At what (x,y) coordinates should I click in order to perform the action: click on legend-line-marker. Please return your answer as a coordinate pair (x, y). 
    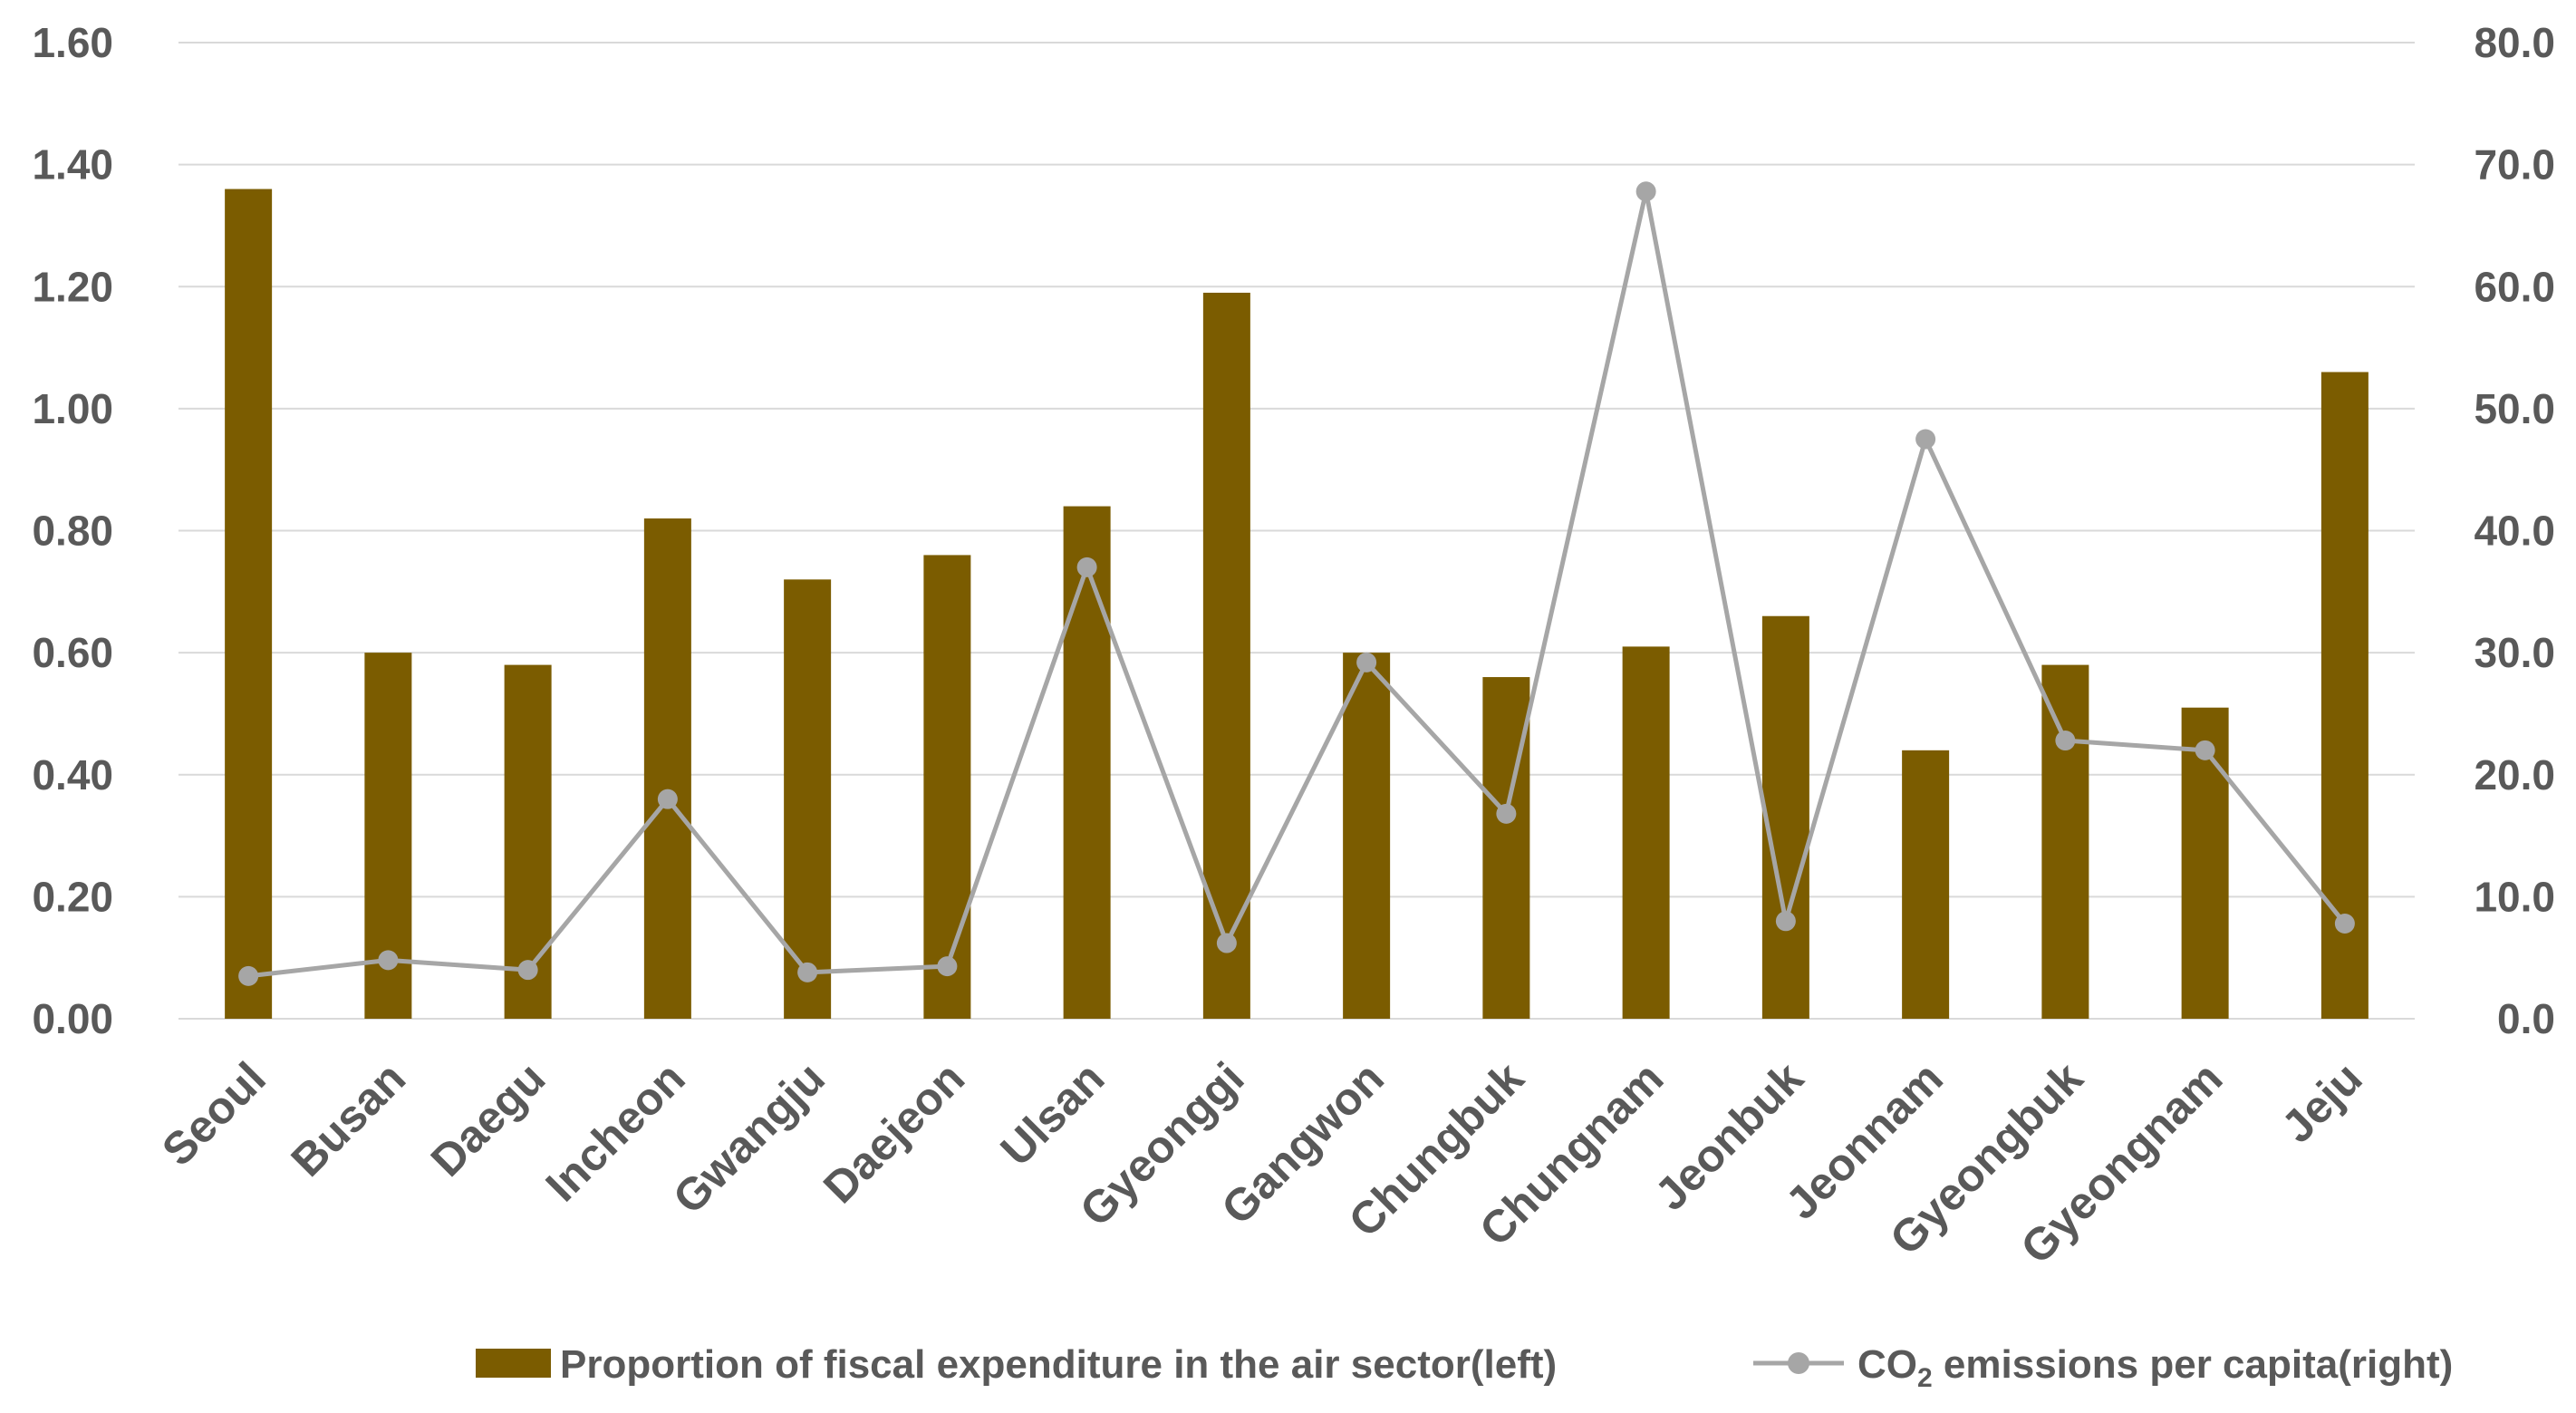
    Looking at the image, I should click on (1798, 1363).